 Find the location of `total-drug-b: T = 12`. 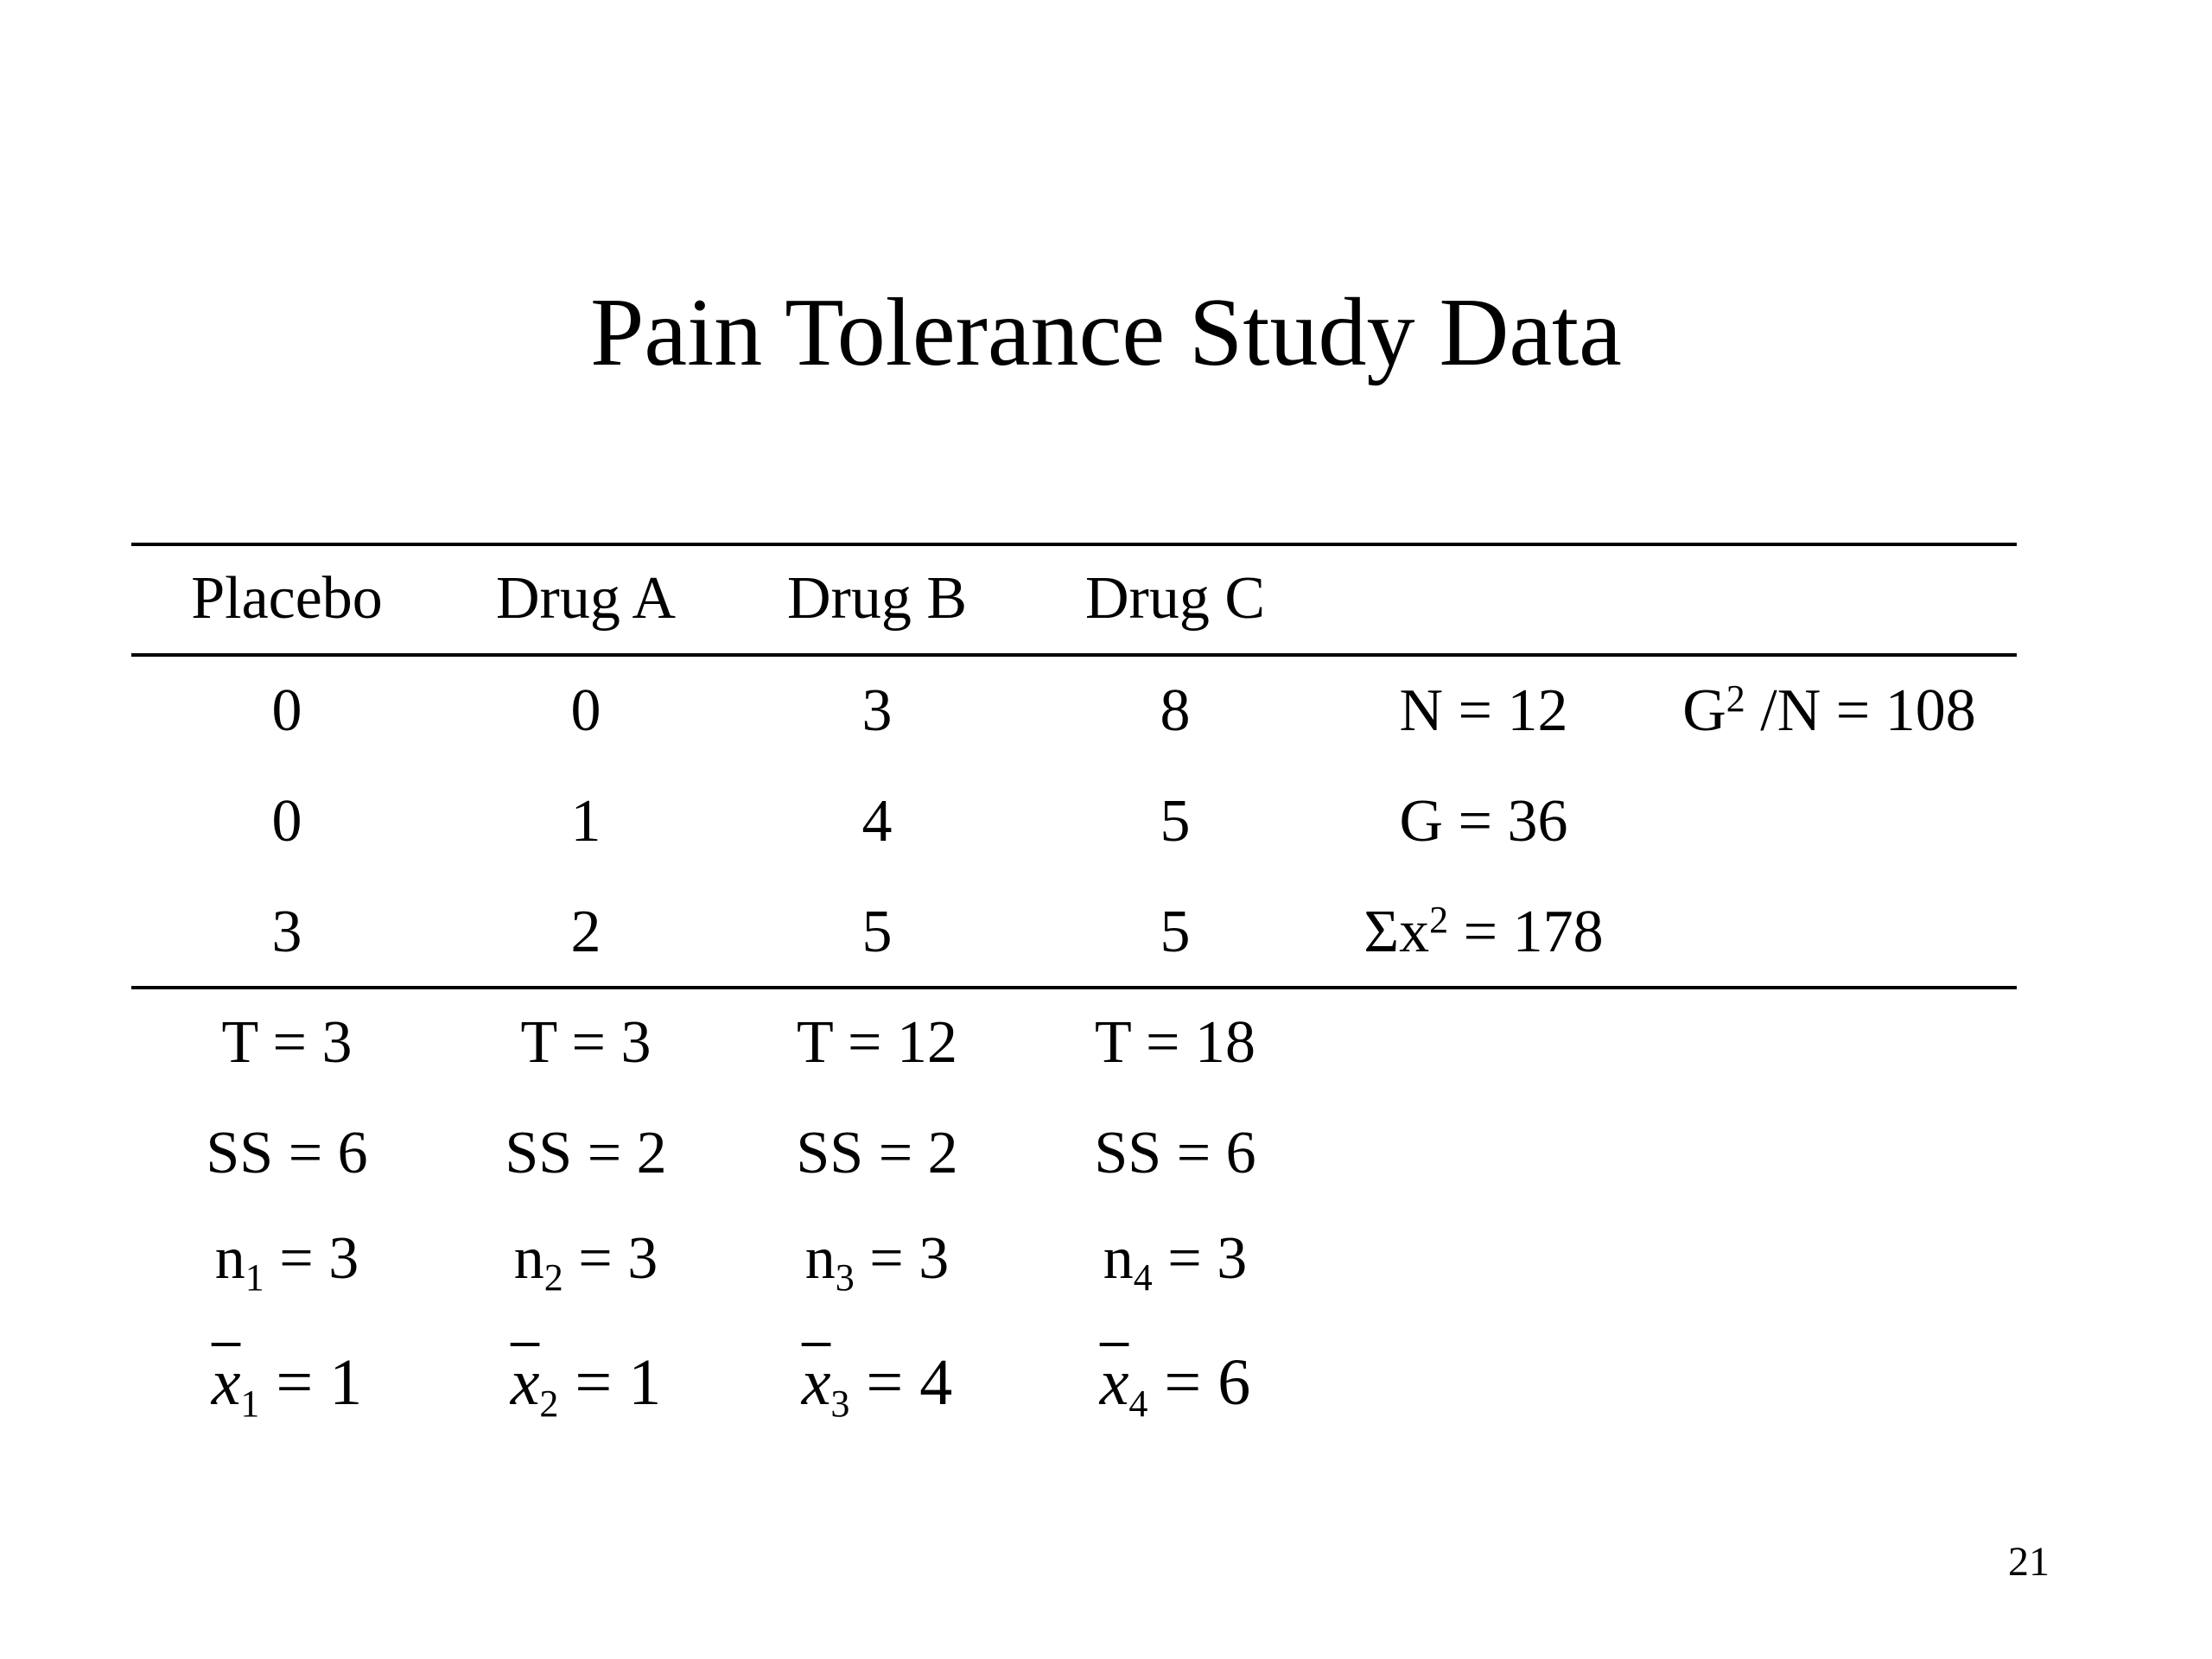

total-drug-b: T = 12 is located at coordinates (877, 1042).